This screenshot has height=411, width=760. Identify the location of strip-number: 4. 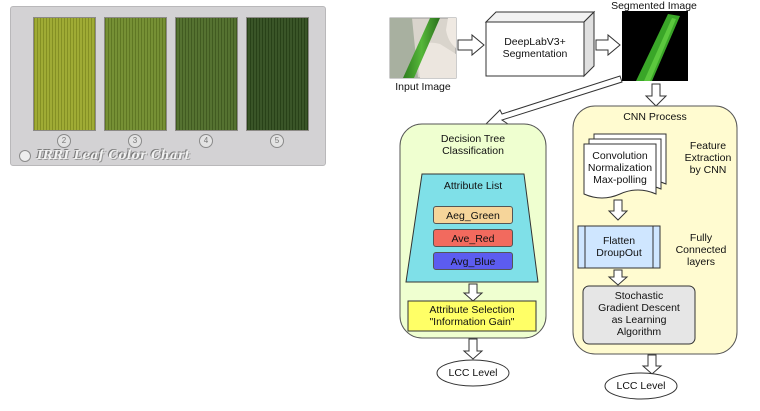
(206, 141).